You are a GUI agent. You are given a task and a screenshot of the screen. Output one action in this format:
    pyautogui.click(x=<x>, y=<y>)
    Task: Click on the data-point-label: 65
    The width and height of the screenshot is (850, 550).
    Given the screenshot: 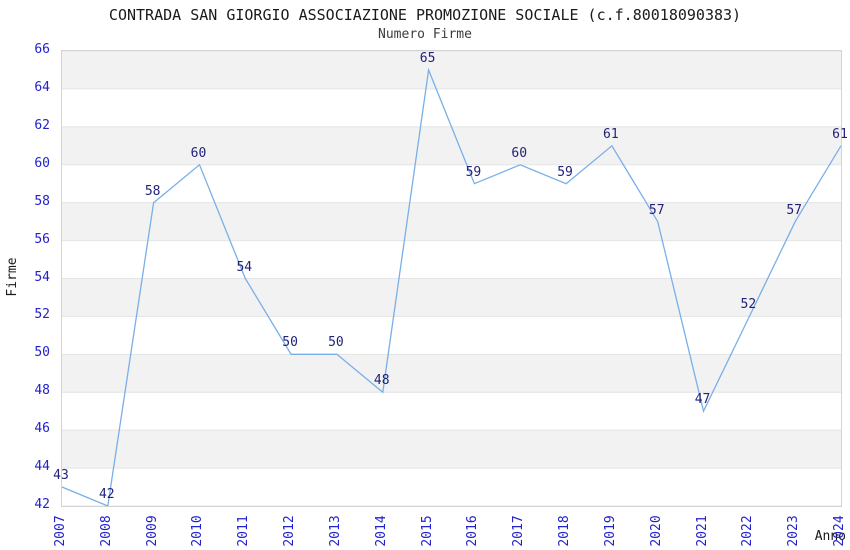 What is the action you would take?
    pyautogui.click(x=427, y=58)
    